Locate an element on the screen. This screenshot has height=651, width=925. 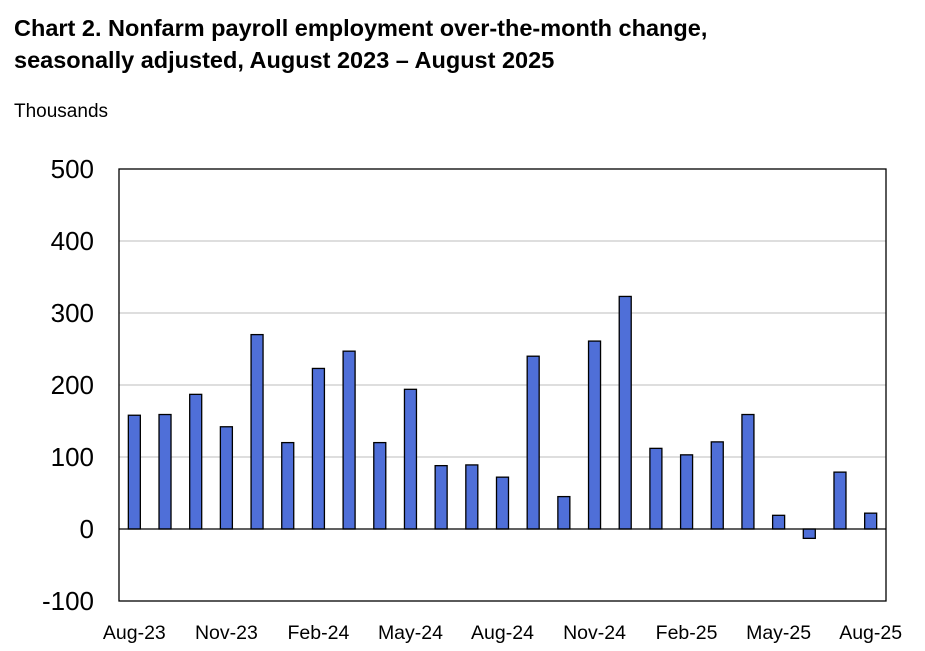
x-tick-label: Nov-23 is located at coordinates (226, 633).